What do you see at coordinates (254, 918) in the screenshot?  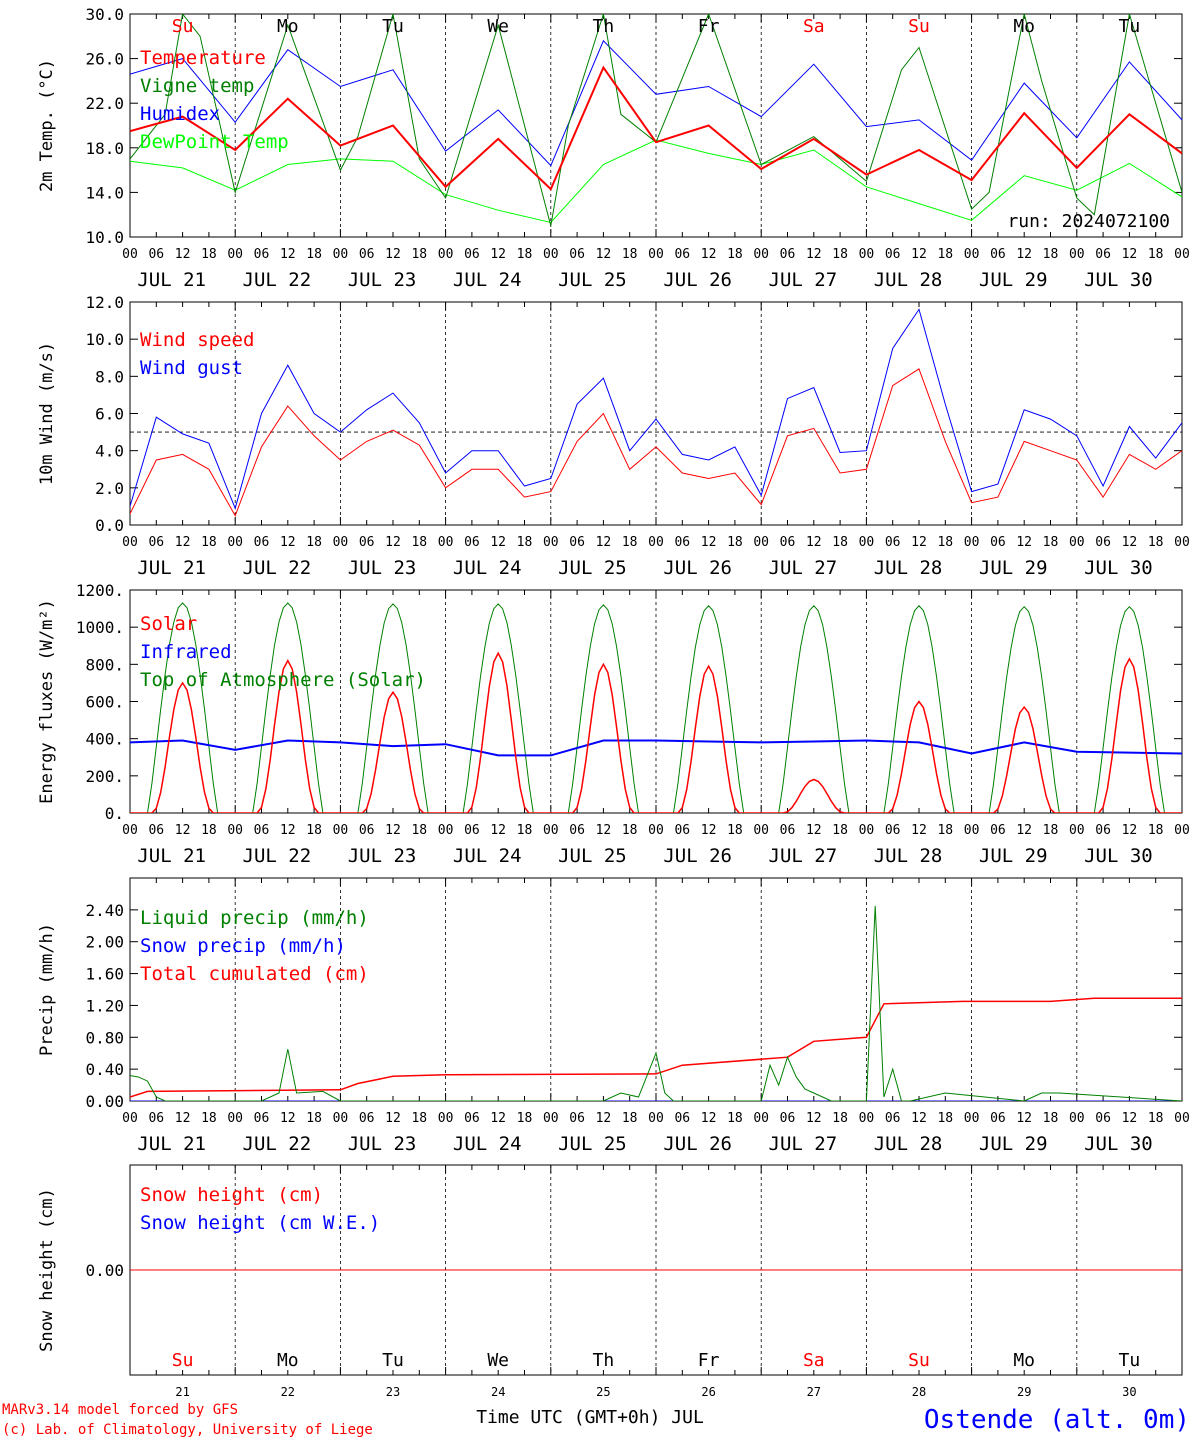 I see `legend-entry: Liquid precip (mm/h)` at bounding box center [254, 918].